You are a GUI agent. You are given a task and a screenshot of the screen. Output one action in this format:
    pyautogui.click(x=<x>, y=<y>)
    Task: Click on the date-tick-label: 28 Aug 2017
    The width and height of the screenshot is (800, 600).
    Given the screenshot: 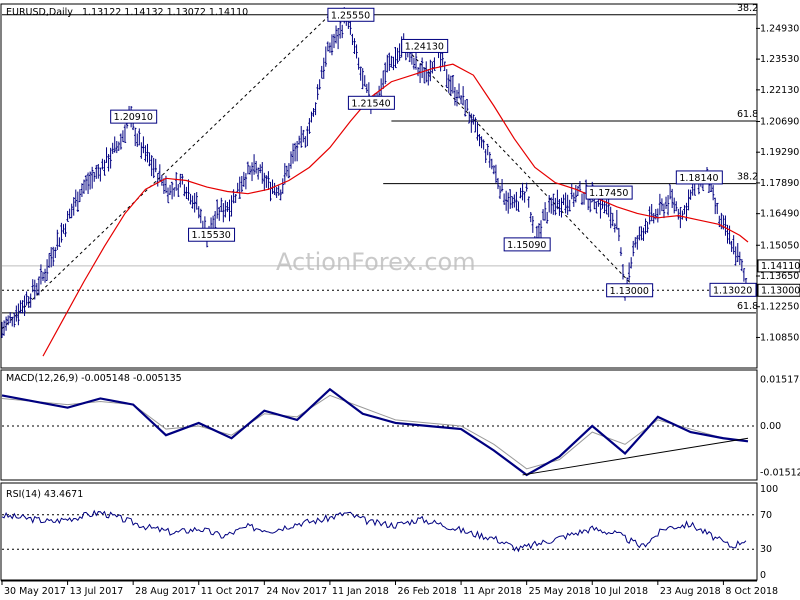 What is the action you would take?
    pyautogui.click(x=165, y=591)
    